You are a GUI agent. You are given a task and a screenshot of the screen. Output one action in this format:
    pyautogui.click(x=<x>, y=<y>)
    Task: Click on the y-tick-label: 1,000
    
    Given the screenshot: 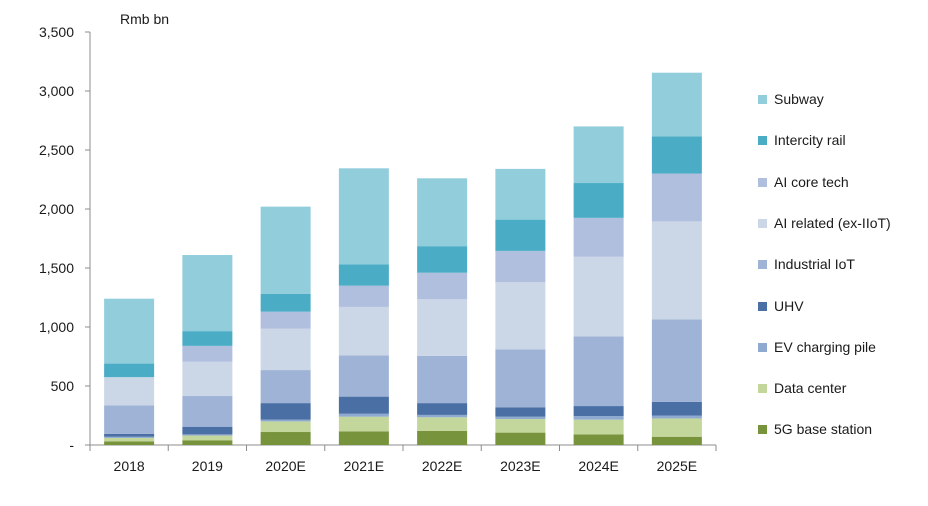 What is the action you would take?
    pyautogui.click(x=56, y=327)
    